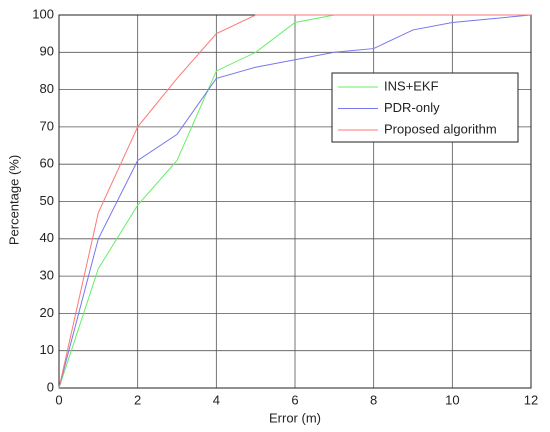  What do you see at coordinates (531, 399) in the screenshot?
I see `x-tick-label: 12` at bounding box center [531, 399].